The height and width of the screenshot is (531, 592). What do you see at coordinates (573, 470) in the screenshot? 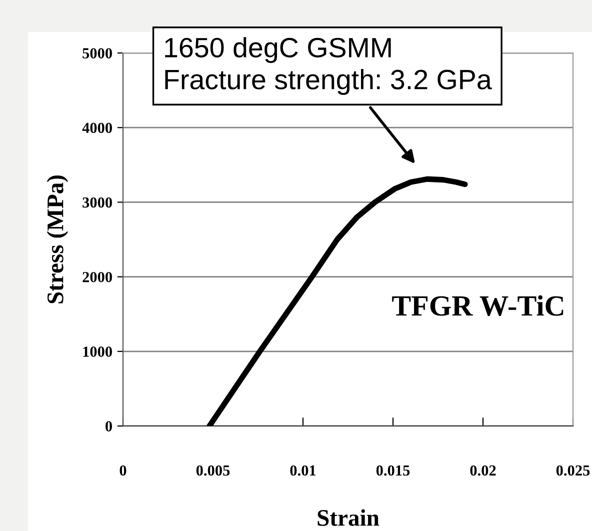
I see `x-tick-label: 0.025` at bounding box center [573, 470].